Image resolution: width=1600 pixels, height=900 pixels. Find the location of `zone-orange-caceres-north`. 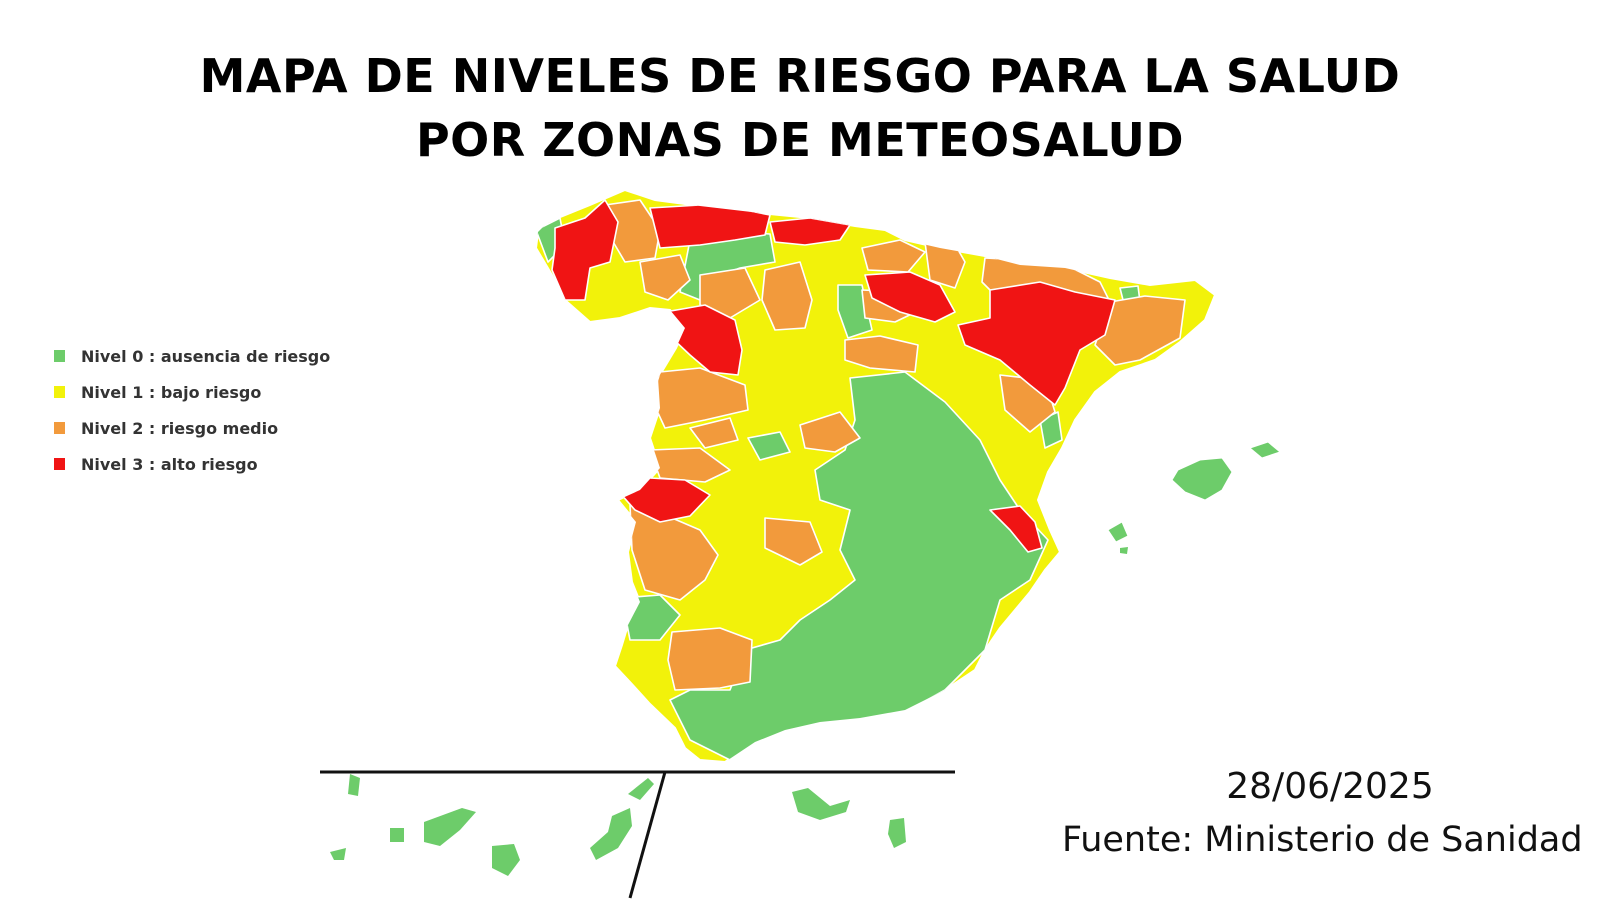

zone-orange-caceres-north is located at coordinates (690, 465).